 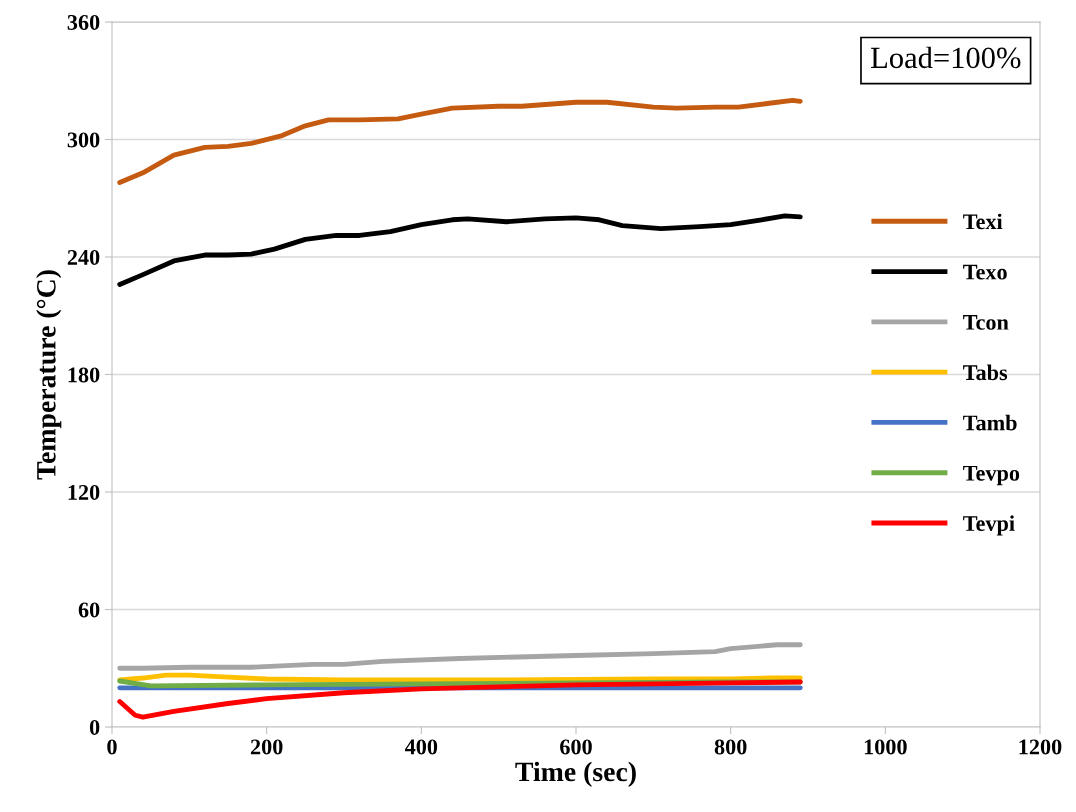 I want to click on x-tick-label: 400, so click(x=421, y=747).